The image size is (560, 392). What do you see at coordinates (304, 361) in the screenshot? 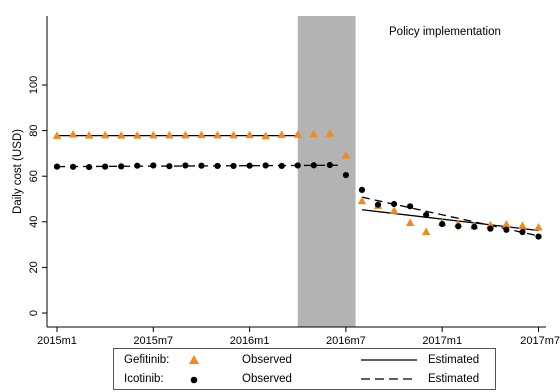
I see `legend-row-gefitinib: Gefitinib: Observed Estimated` at bounding box center [304, 361].